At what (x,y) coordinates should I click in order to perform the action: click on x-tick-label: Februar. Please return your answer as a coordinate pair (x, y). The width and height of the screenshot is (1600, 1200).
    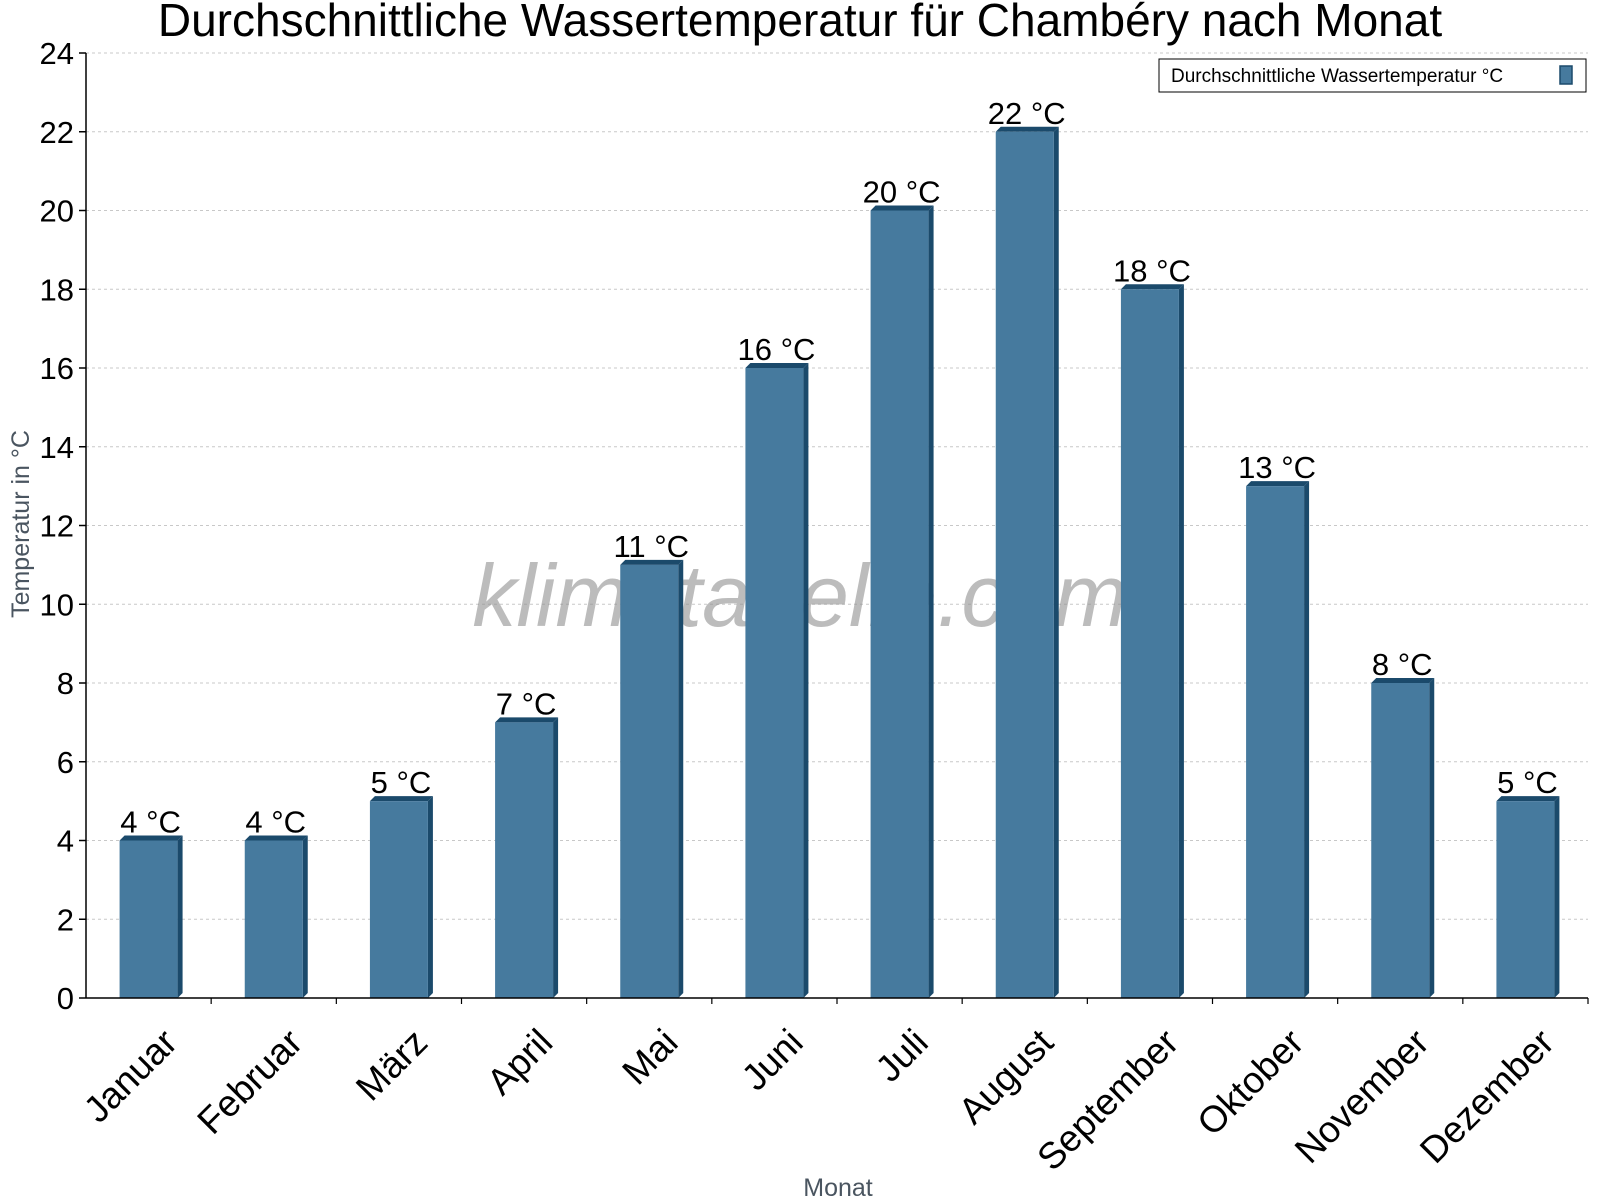
    Looking at the image, I should click on (249, 1081).